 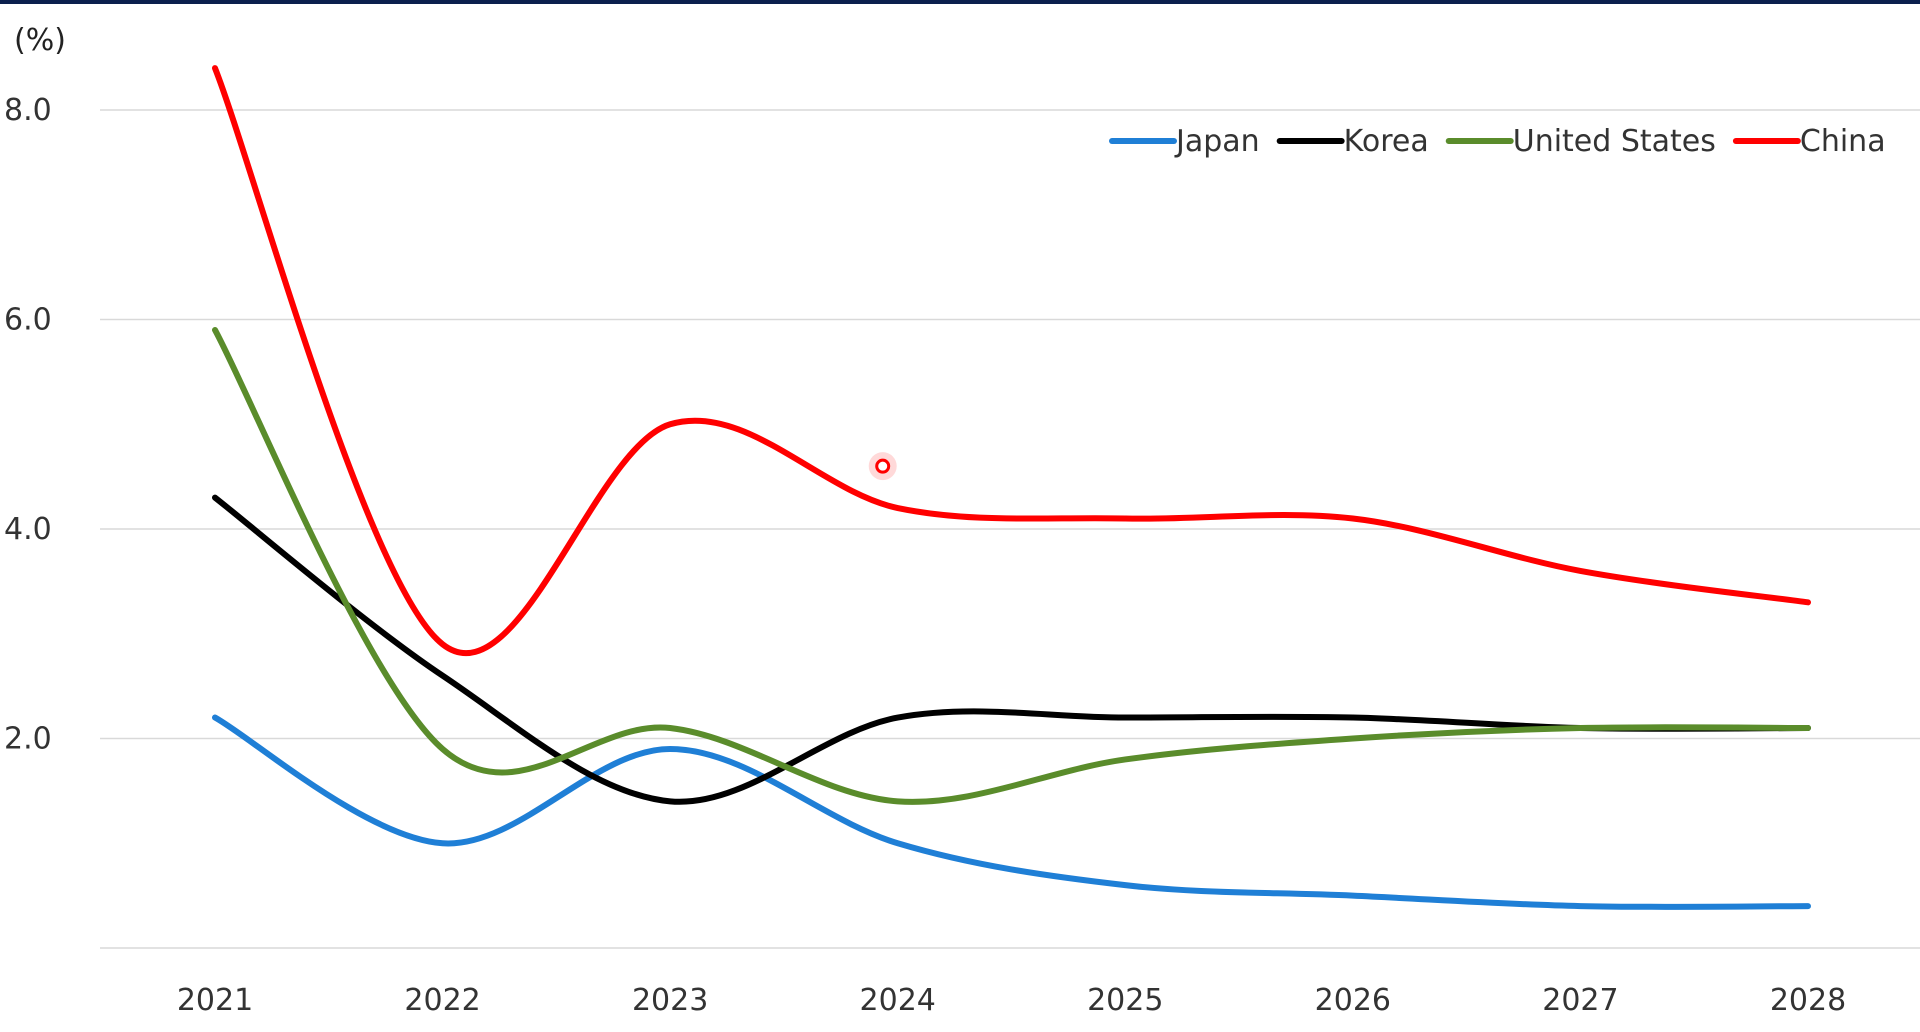 I want to click on y-tick-label: 8.0, so click(x=28, y=110).